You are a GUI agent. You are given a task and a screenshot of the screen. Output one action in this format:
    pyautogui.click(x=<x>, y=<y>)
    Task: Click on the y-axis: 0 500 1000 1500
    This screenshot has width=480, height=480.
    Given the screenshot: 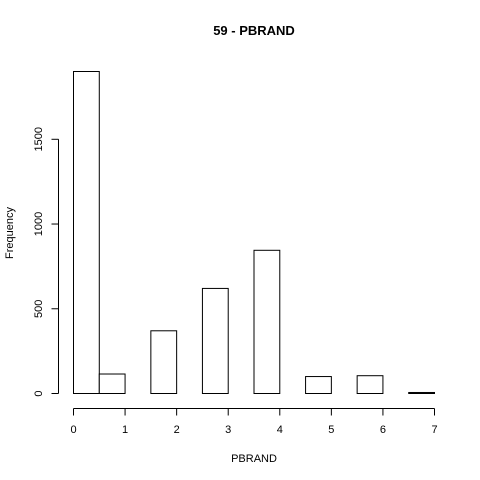 What is the action you would take?
    pyautogui.click(x=46, y=262)
    